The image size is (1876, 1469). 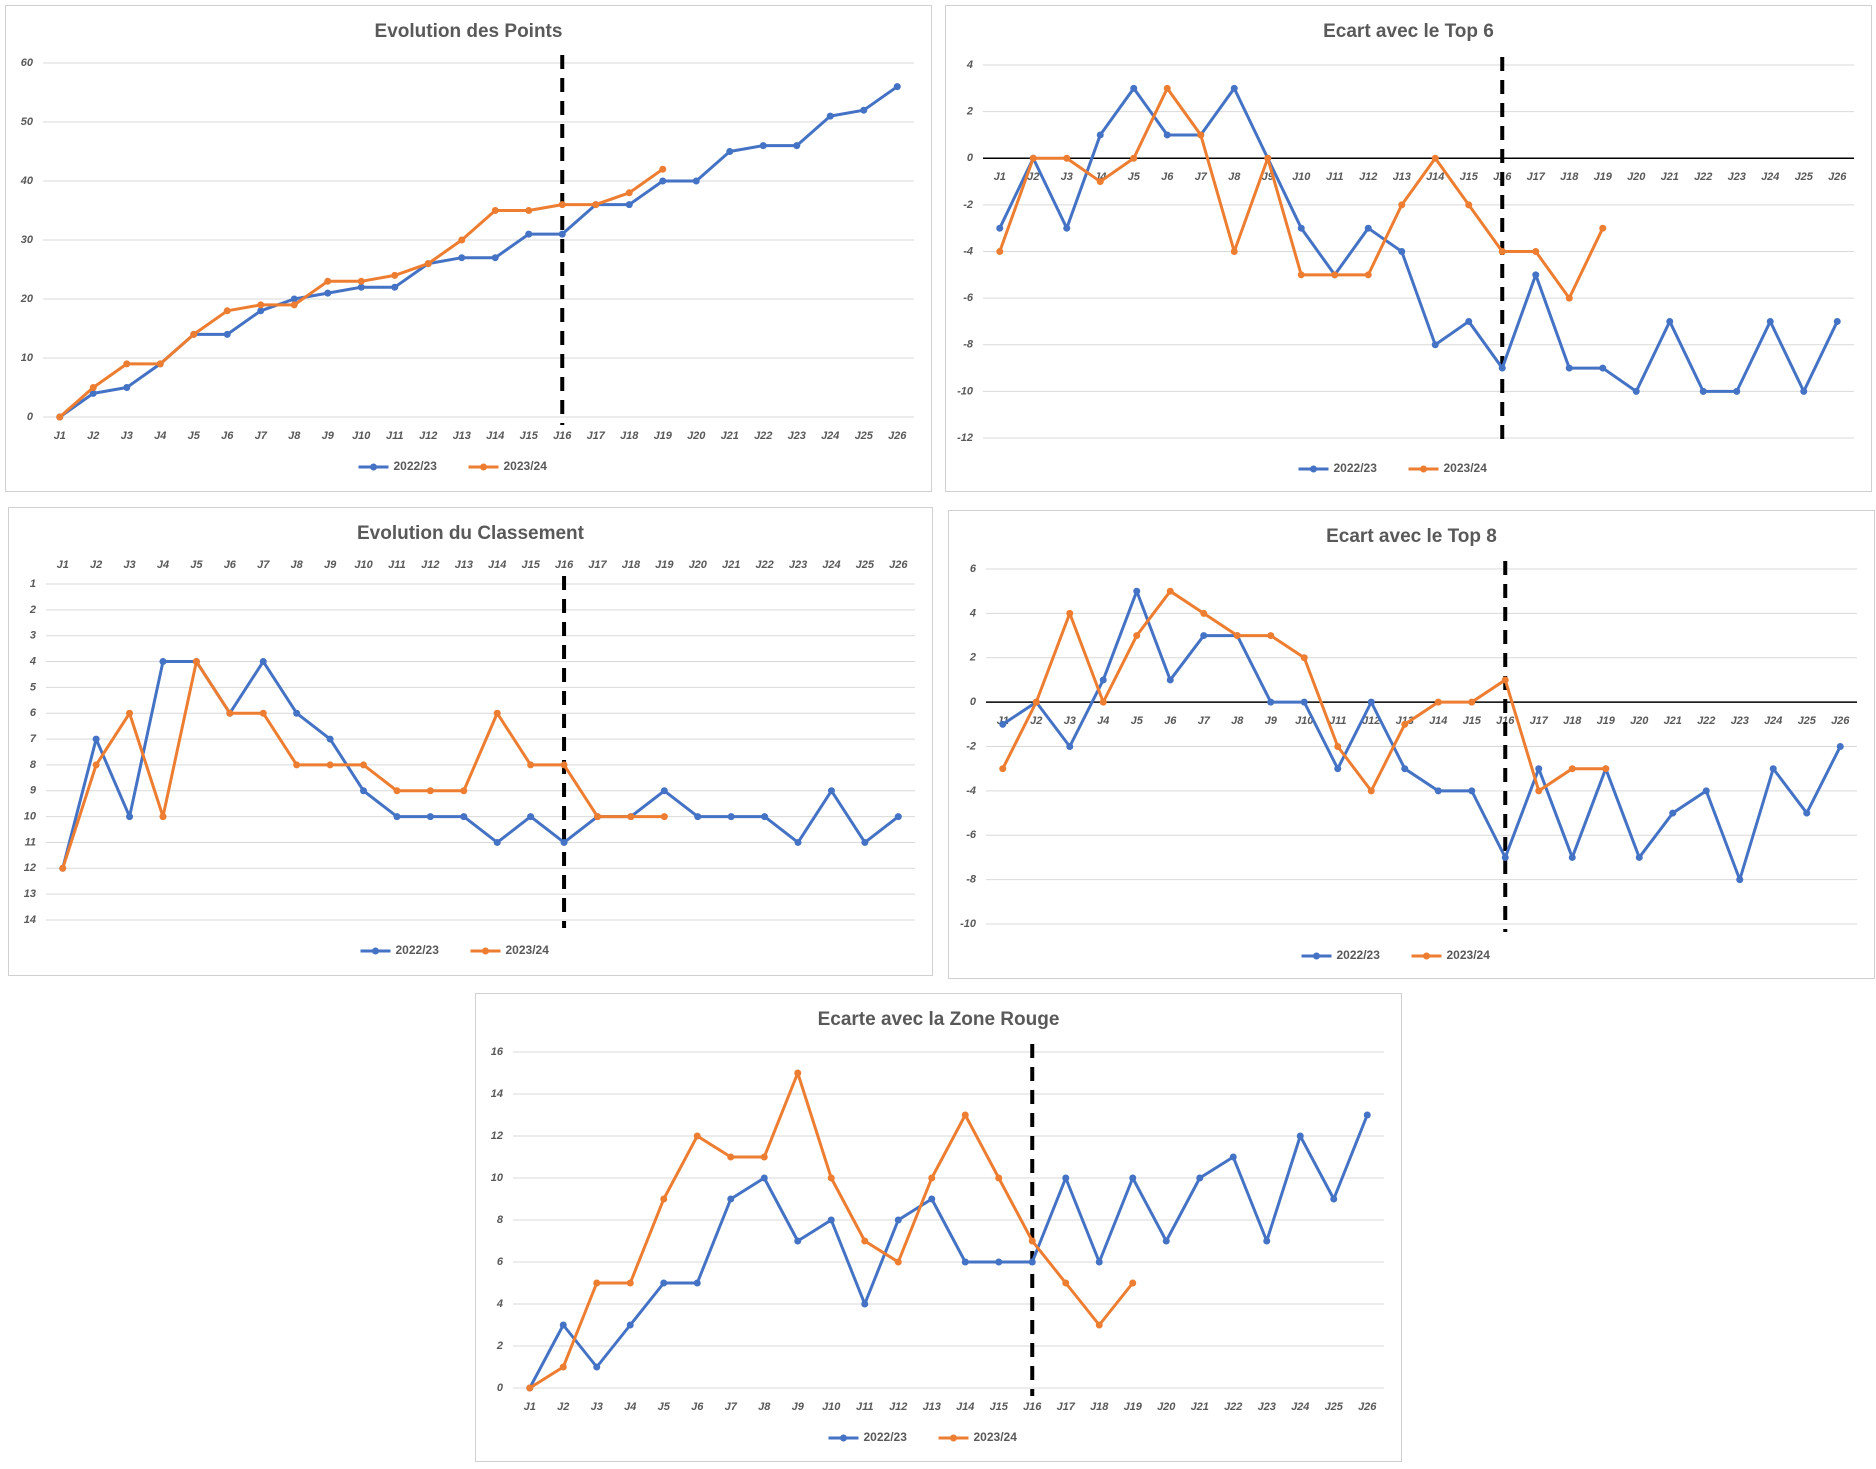 What do you see at coordinates (898, 565) in the screenshot?
I see `x-tick-label: J26` at bounding box center [898, 565].